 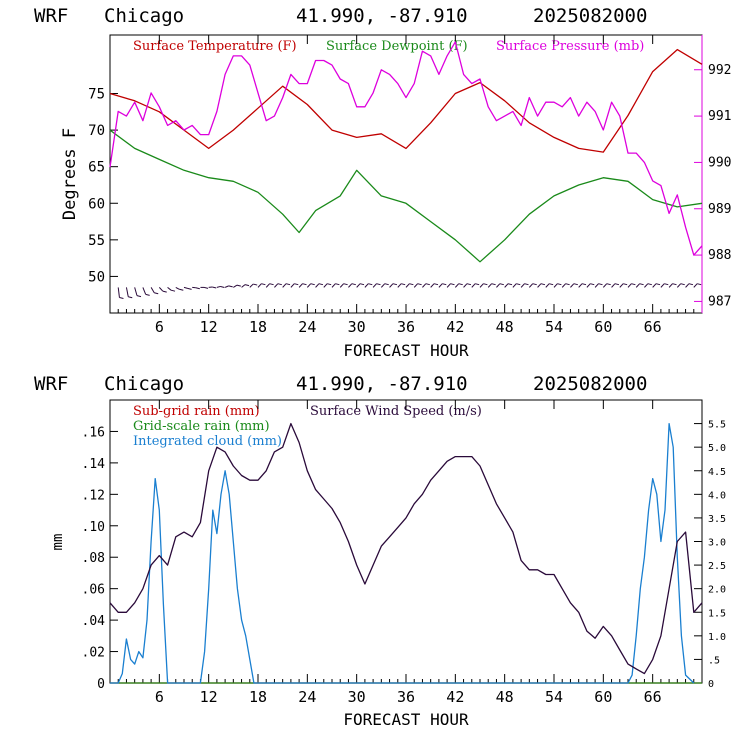 I want to click on y2-tick-label: 1.0, so click(x=717, y=637).